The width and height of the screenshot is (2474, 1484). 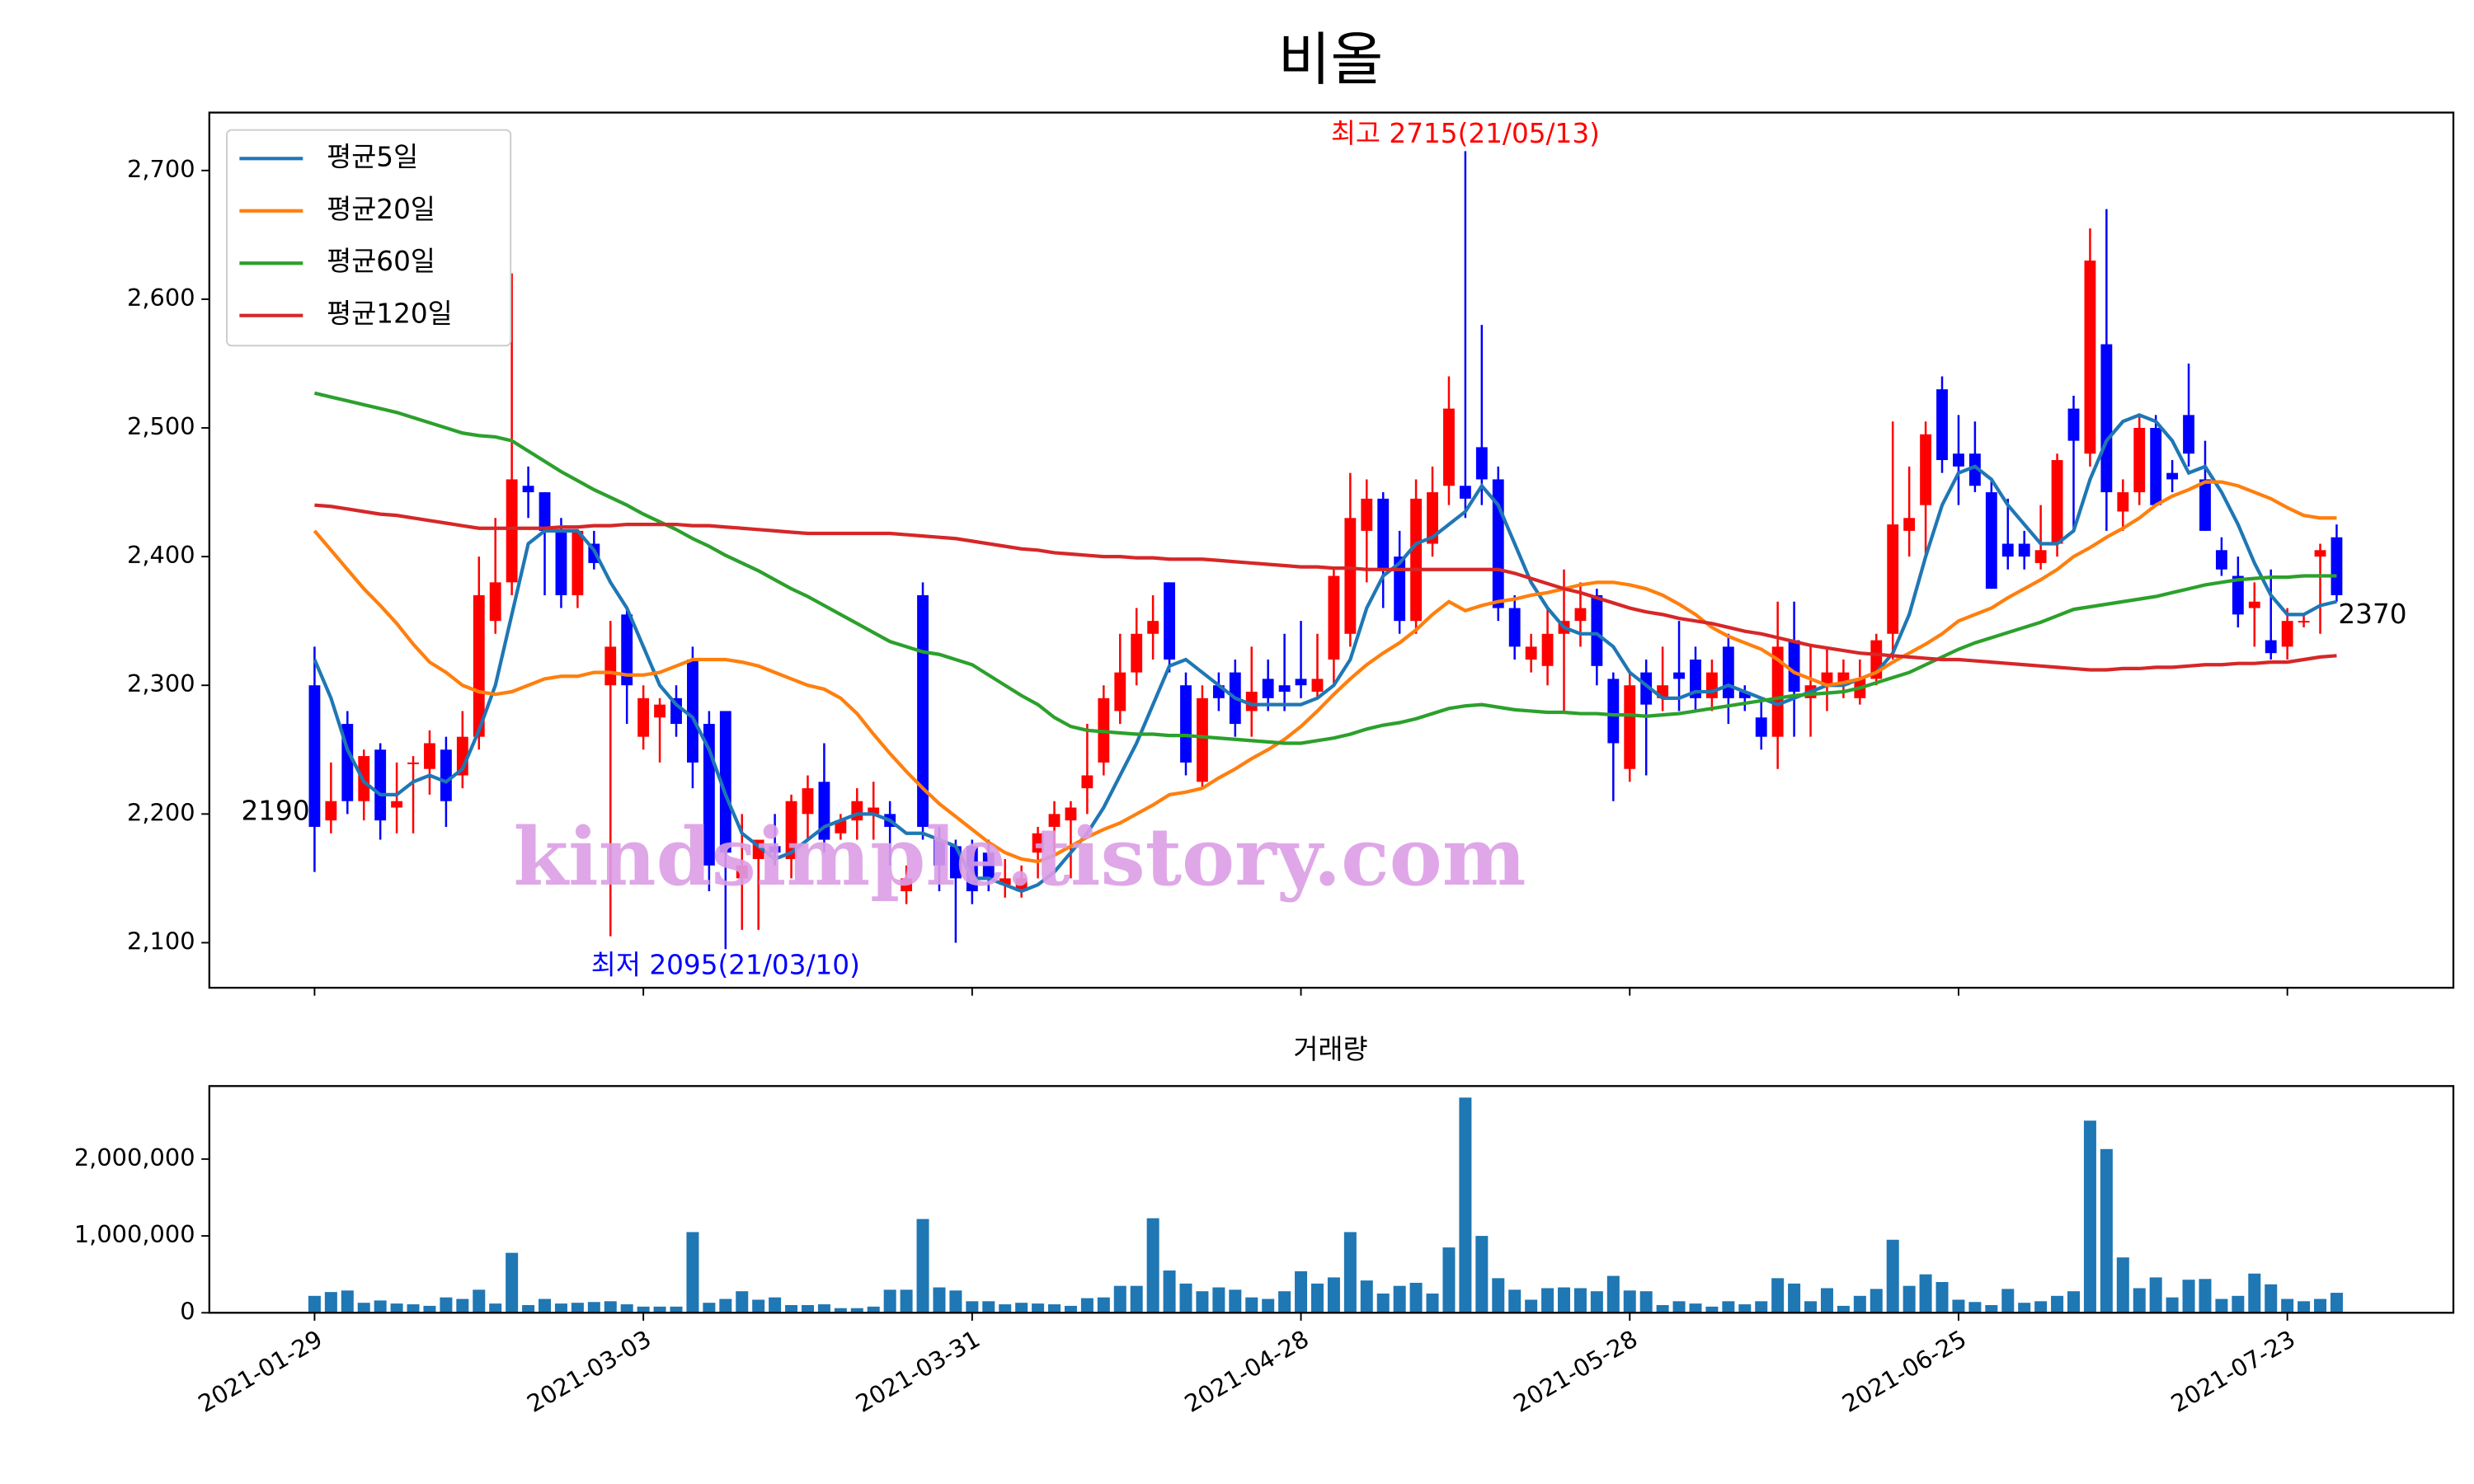 What do you see at coordinates (134, 1234) in the screenshot?
I see `y-tick-label: 1,000,000` at bounding box center [134, 1234].